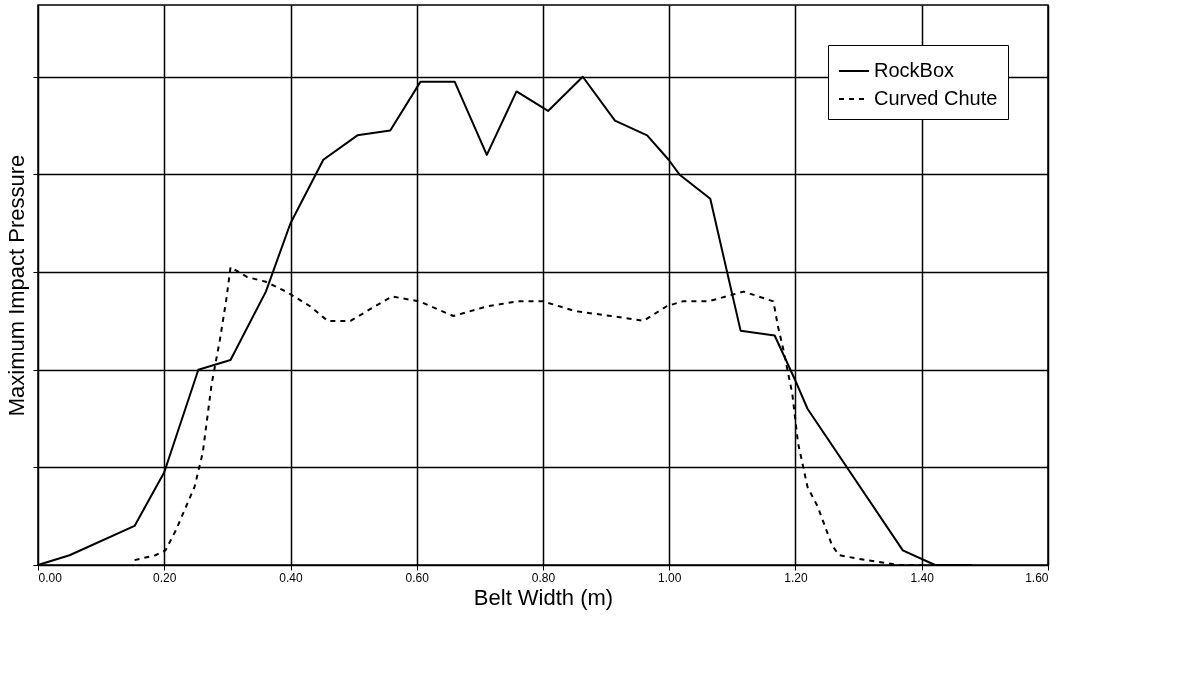  I want to click on x-tick-label: 0.60, so click(417, 577).